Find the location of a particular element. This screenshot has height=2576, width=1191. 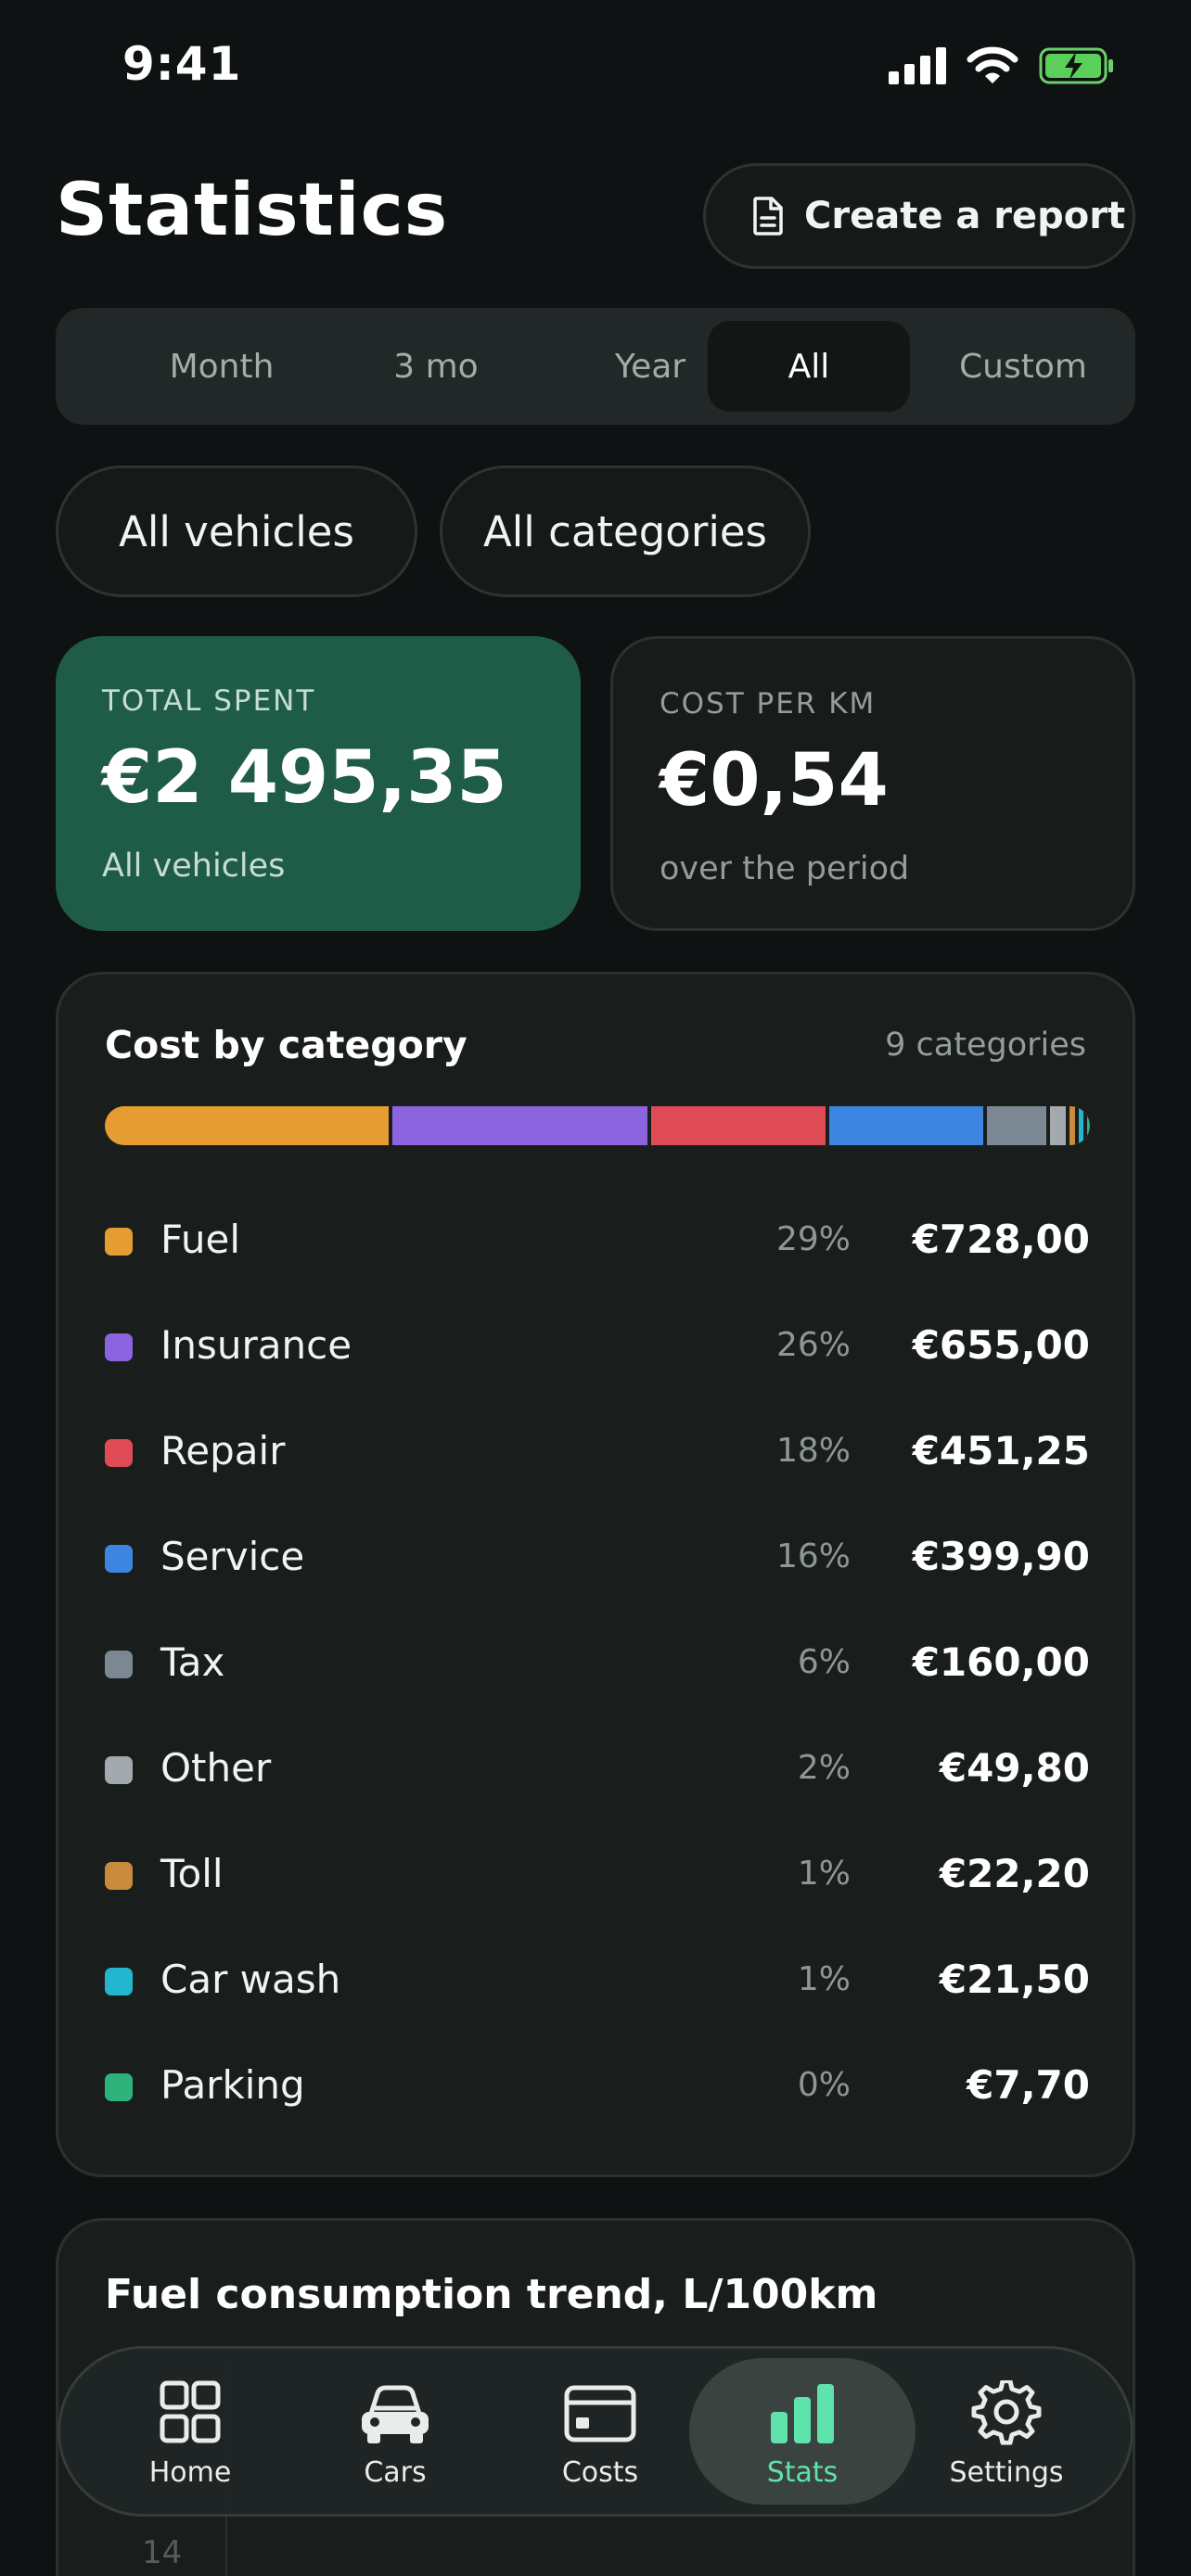

tab-stats-label: Stats is located at coordinates (803, 2473).